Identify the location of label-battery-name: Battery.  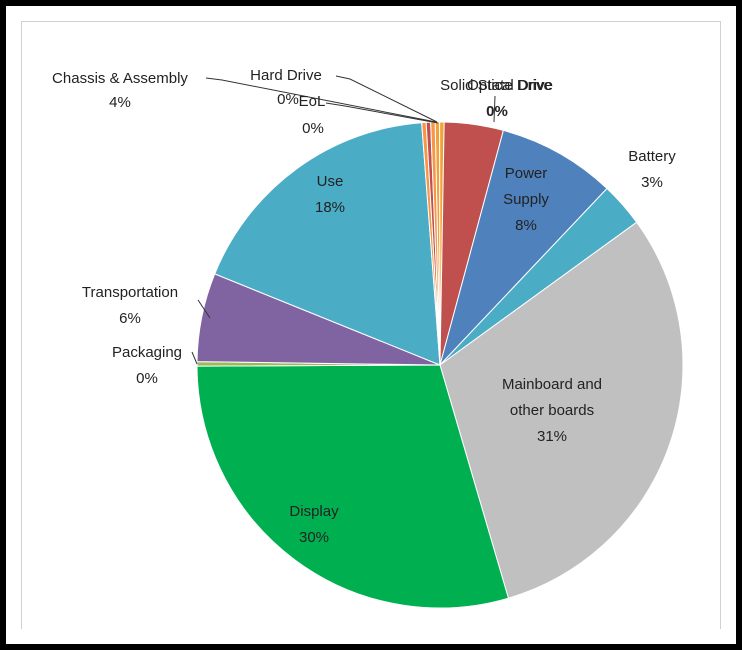
(652, 156).